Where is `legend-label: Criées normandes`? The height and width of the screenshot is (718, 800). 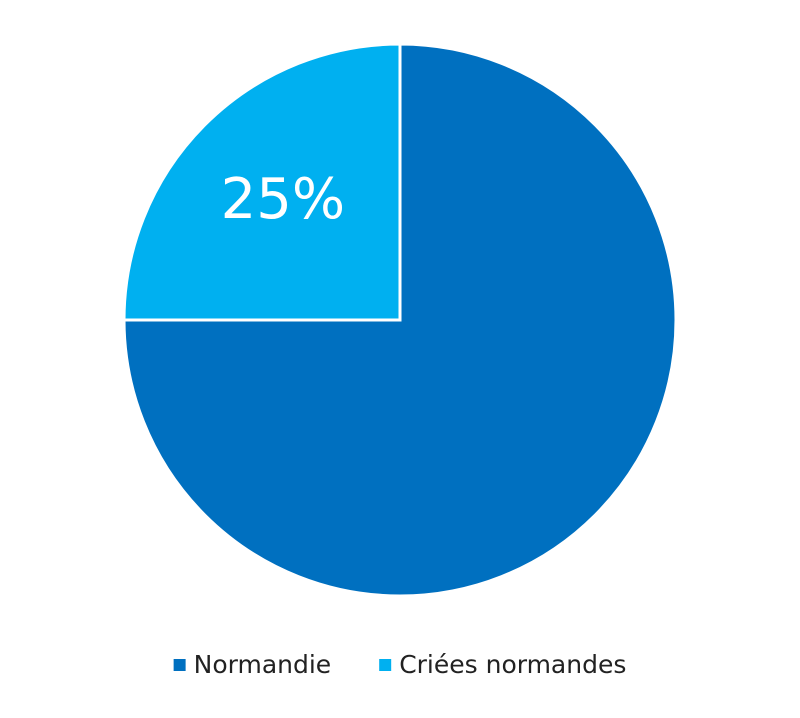
legend-label: Criées normandes is located at coordinates (512, 664).